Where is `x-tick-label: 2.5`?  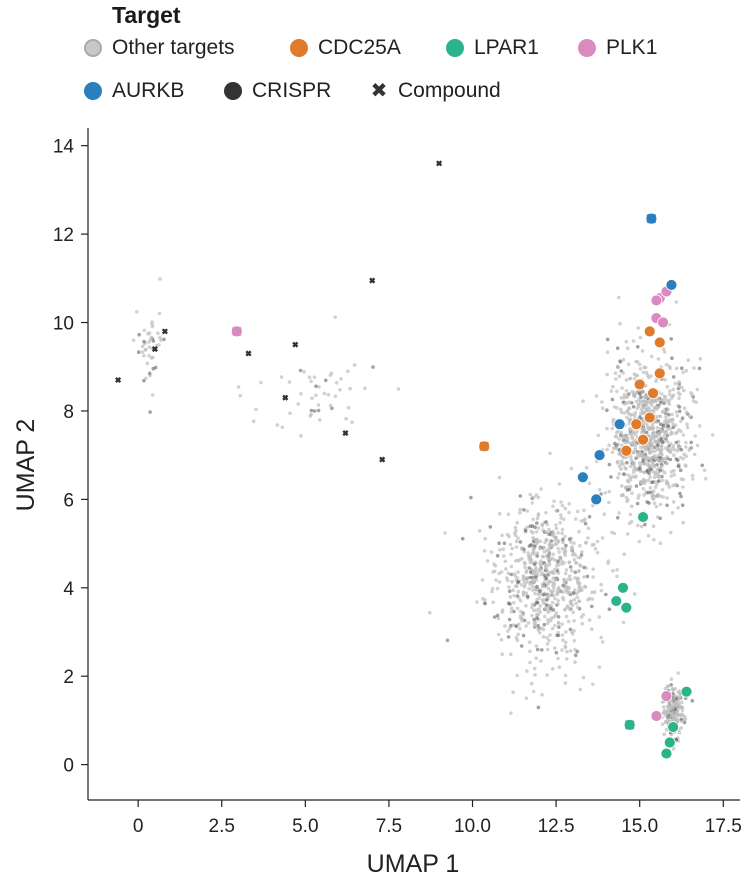
x-tick-label: 2.5 is located at coordinates (222, 826).